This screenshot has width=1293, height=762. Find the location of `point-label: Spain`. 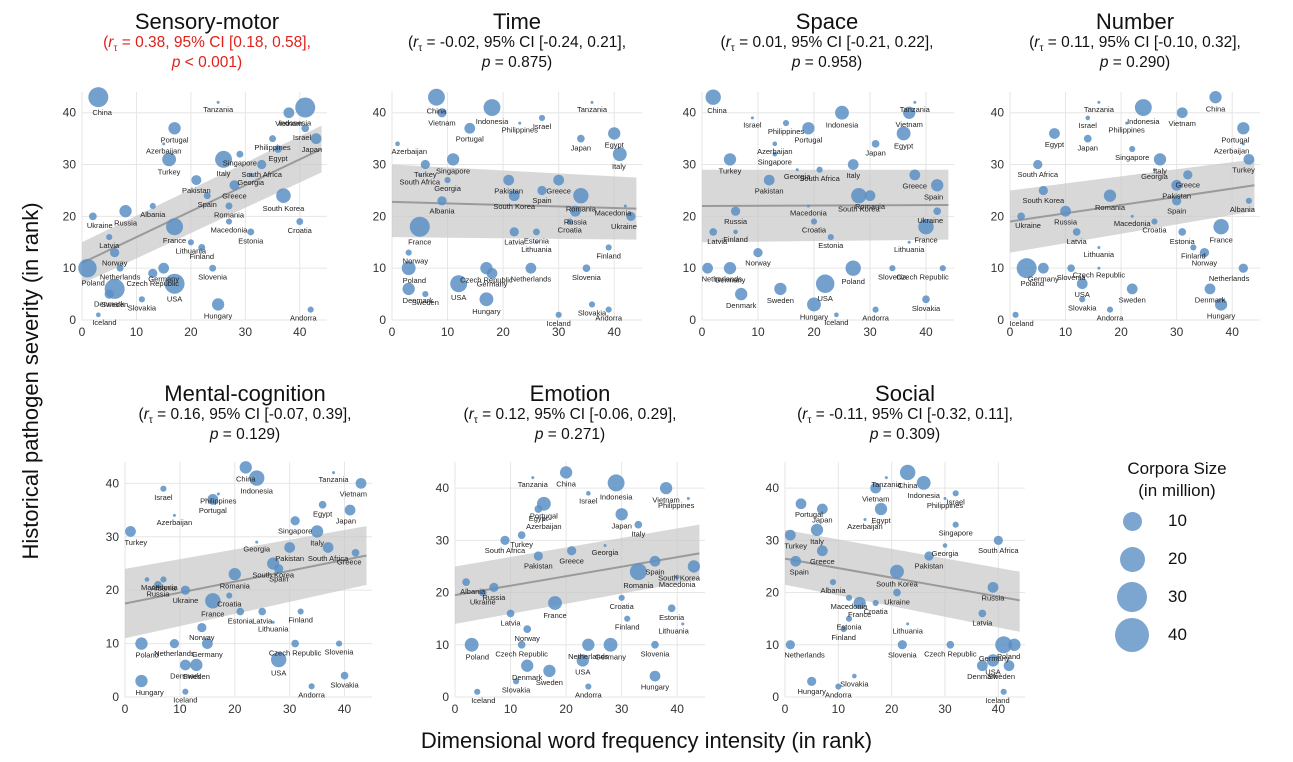

point-label: Spain is located at coordinates (799, 572).